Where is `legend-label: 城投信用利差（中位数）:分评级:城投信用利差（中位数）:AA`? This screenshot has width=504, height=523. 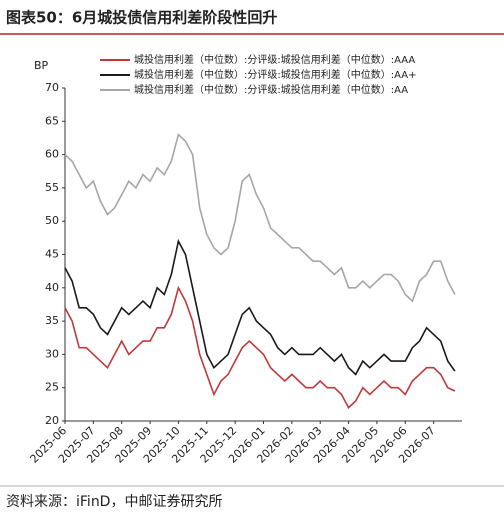
legend-label: 城投信用利差（中位数）:分评级:城投信用利差（中位数）:AA is located at coordinates (271, 89).